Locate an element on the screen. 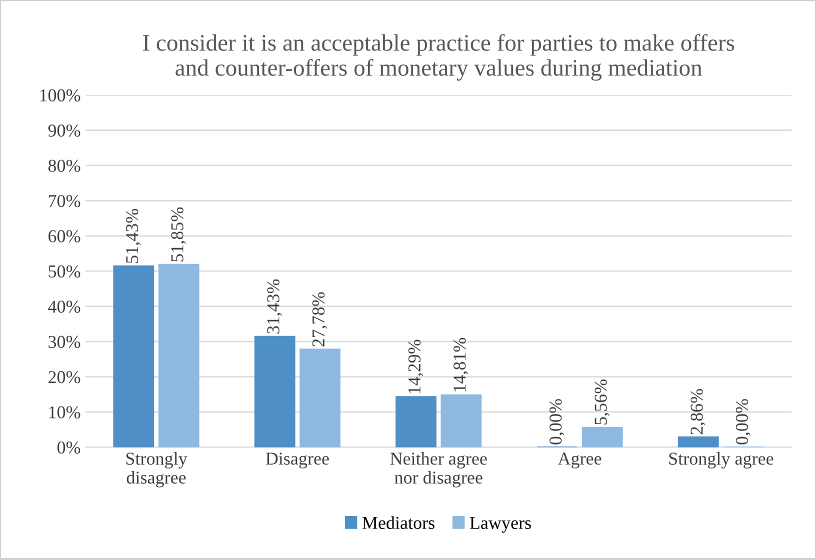 The image size is (816, 559). y-tick-label: 40% is located at coordinates (64, 306).